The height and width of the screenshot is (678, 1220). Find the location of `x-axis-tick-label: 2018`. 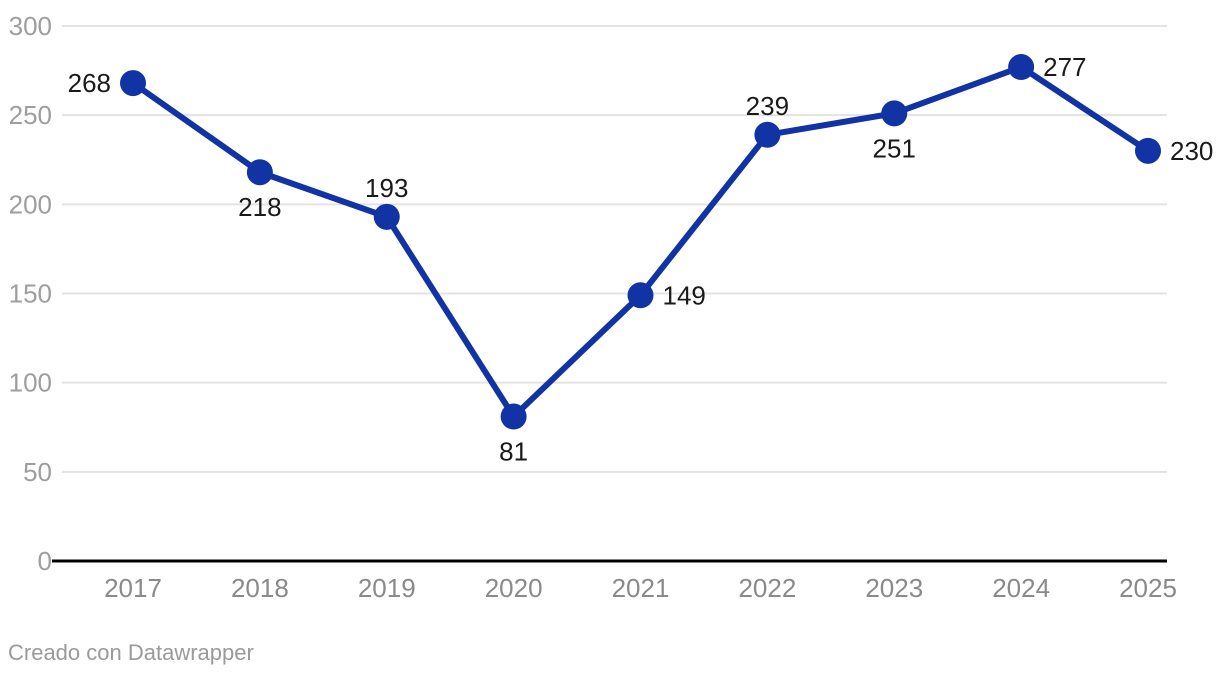

x-axis-tick-label: 2018 is located at coordinates (260, 588).